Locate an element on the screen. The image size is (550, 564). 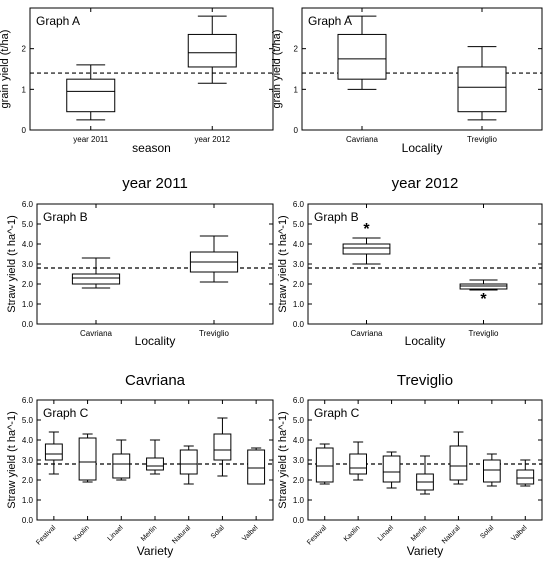
chart-title: year 2012 is located at coordinates (425, 183).